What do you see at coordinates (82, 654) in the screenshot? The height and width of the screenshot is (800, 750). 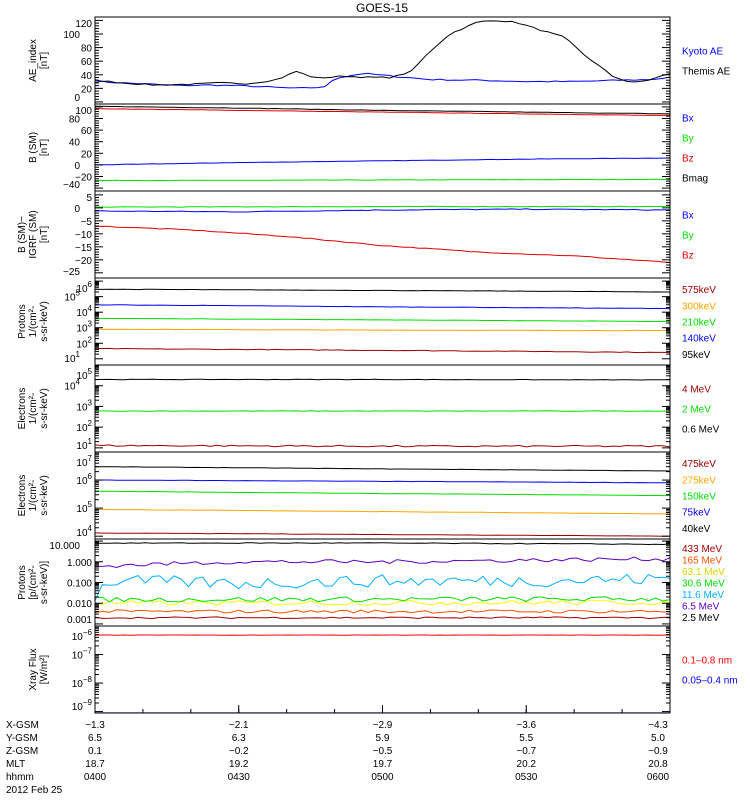 I see `y-tick-label: 10−7` at bounding box center [82, 654].